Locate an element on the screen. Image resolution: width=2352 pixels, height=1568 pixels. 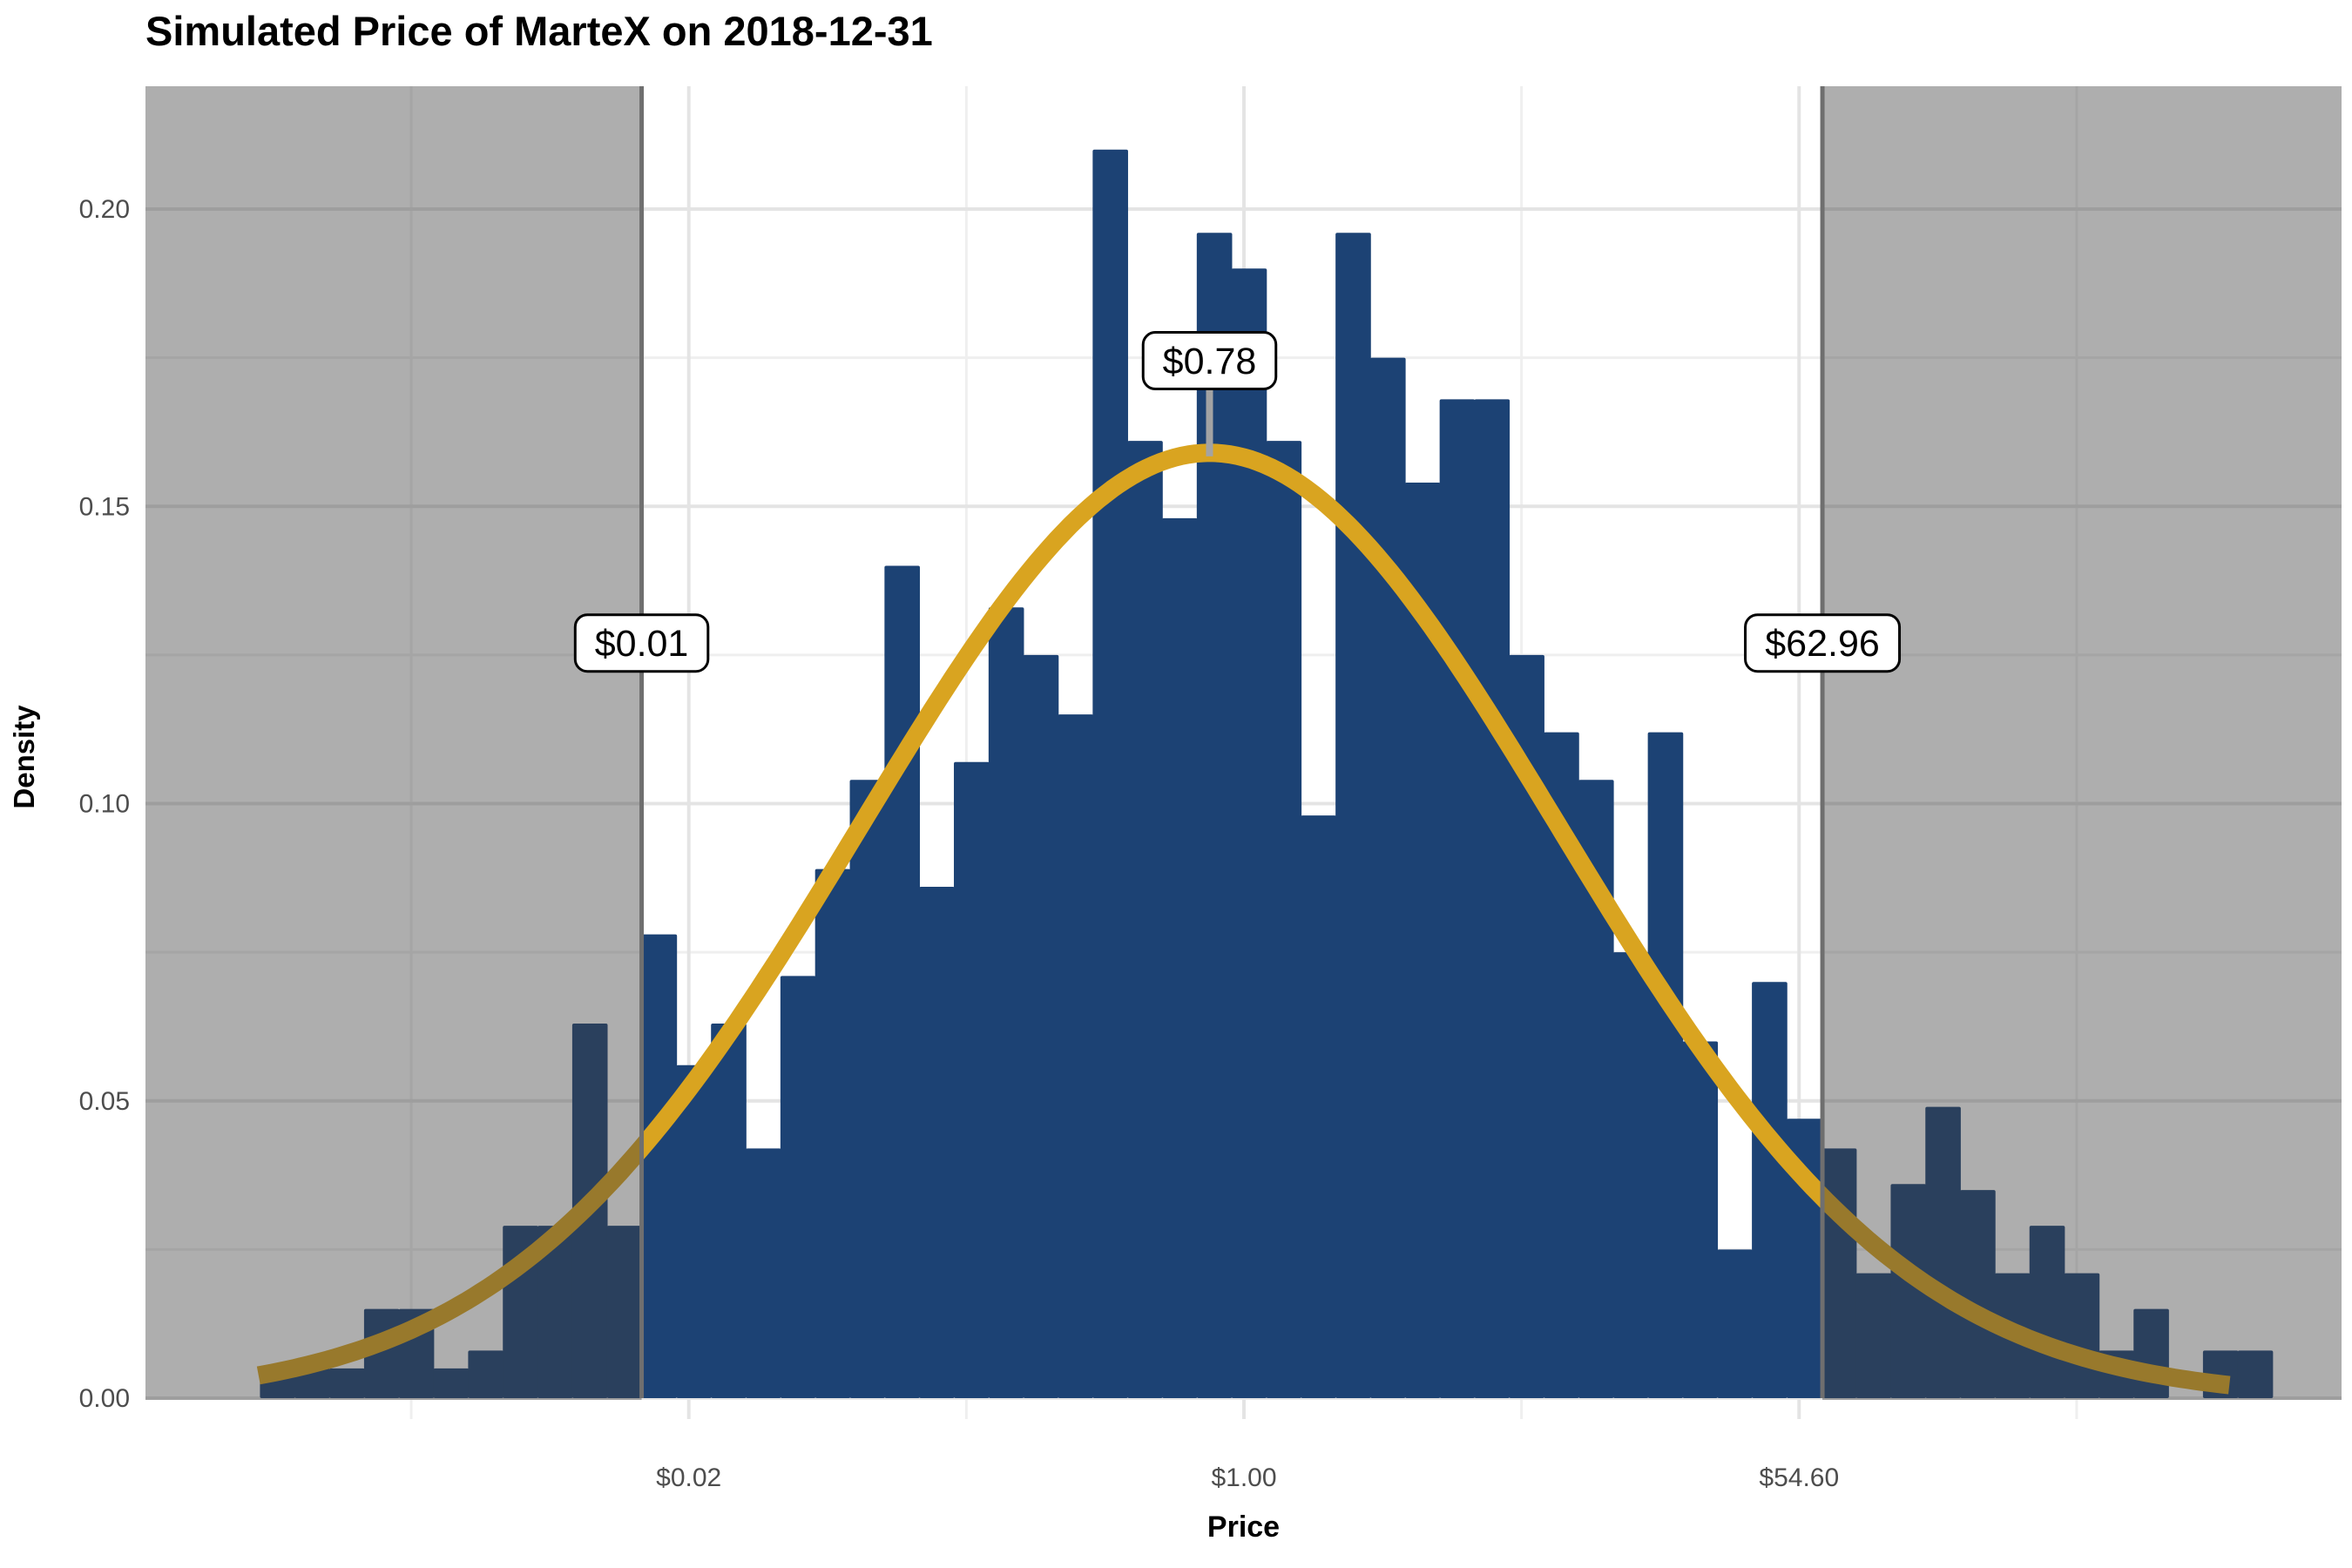
x-tick-label: $0.02 is located at coordinates (688, 1477).